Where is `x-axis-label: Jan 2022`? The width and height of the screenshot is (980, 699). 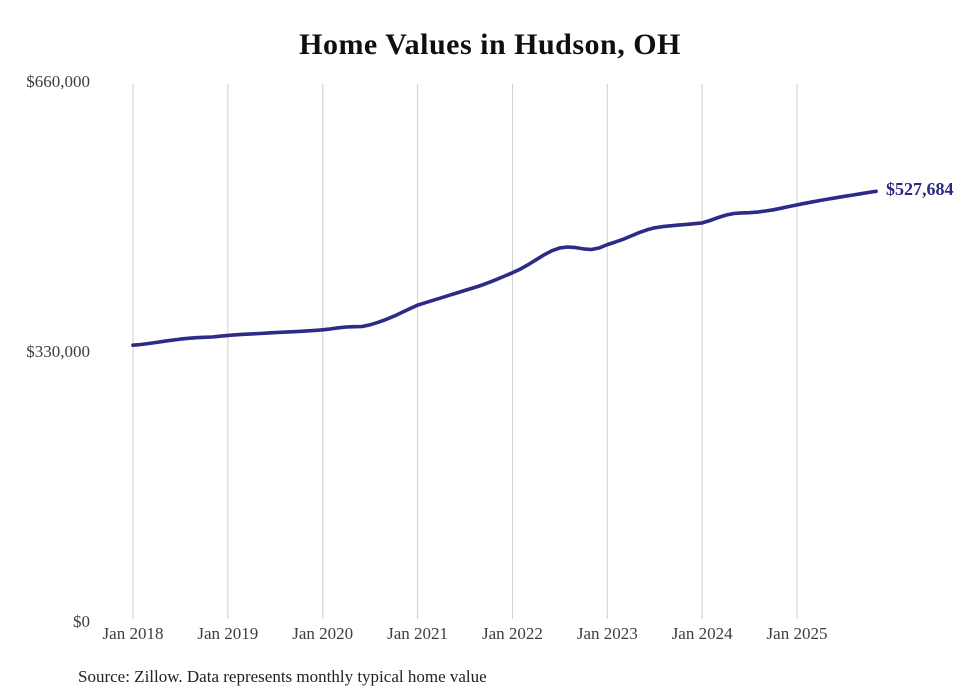
x-axis-label: Jan 2022 is located at coordinates (512, 633).